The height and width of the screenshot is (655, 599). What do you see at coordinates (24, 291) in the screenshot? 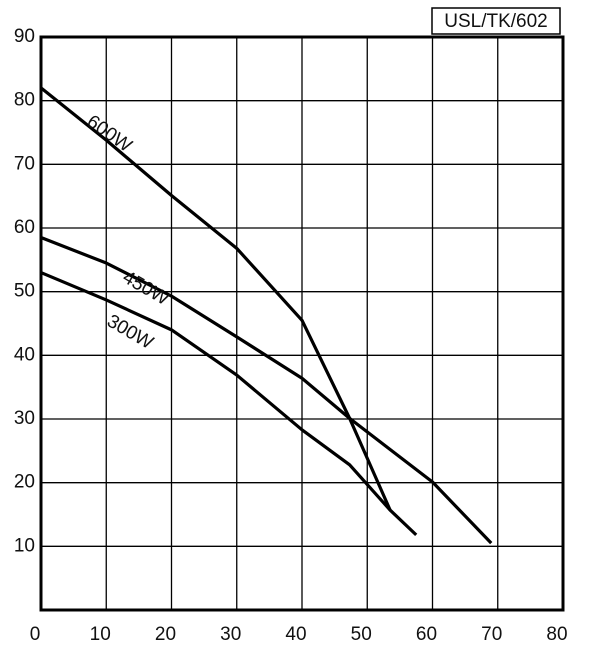
I see `y-tick-label: 50` at bounding box center [24, 291].